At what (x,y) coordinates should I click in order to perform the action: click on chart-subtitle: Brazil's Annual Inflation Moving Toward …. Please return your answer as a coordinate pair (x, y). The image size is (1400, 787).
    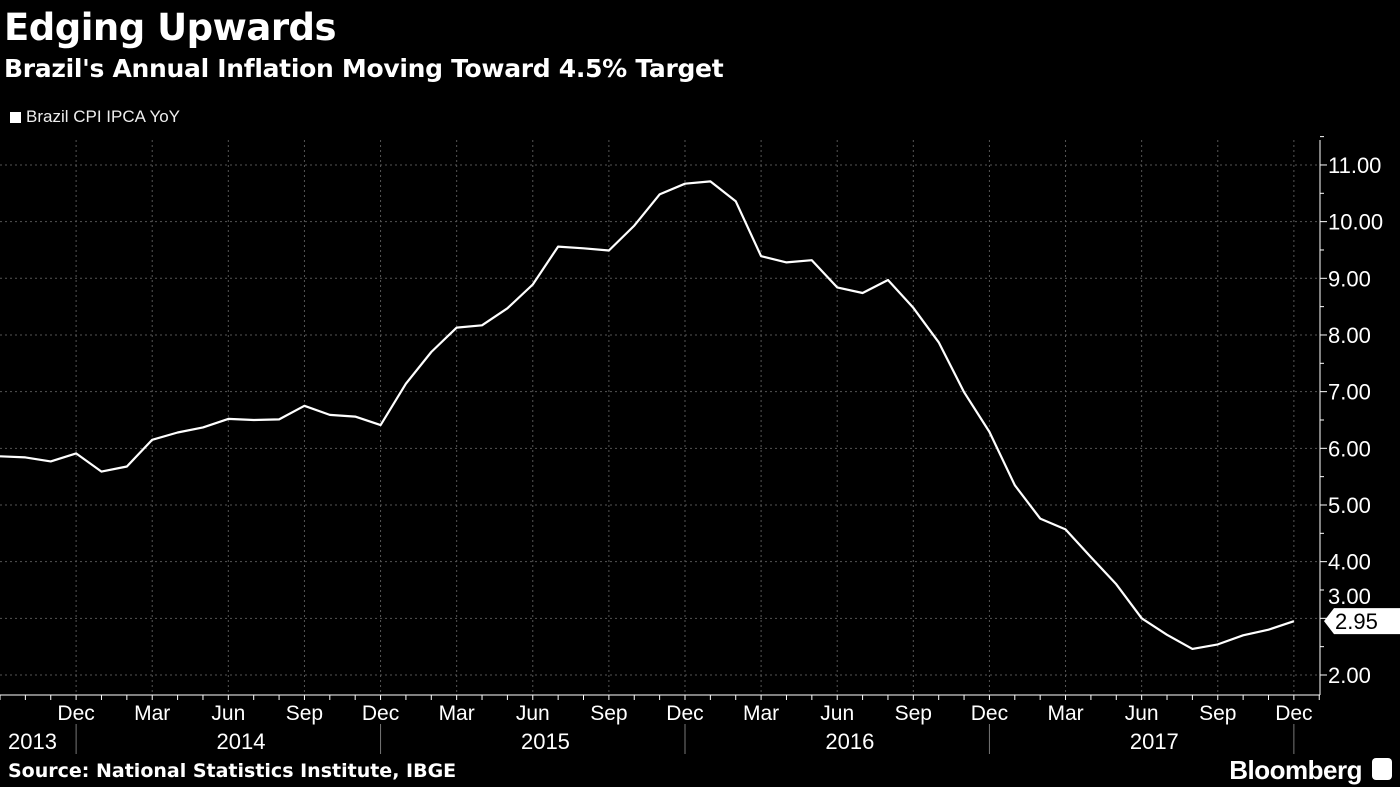
    Looking at the image, I should click on (364, 68).